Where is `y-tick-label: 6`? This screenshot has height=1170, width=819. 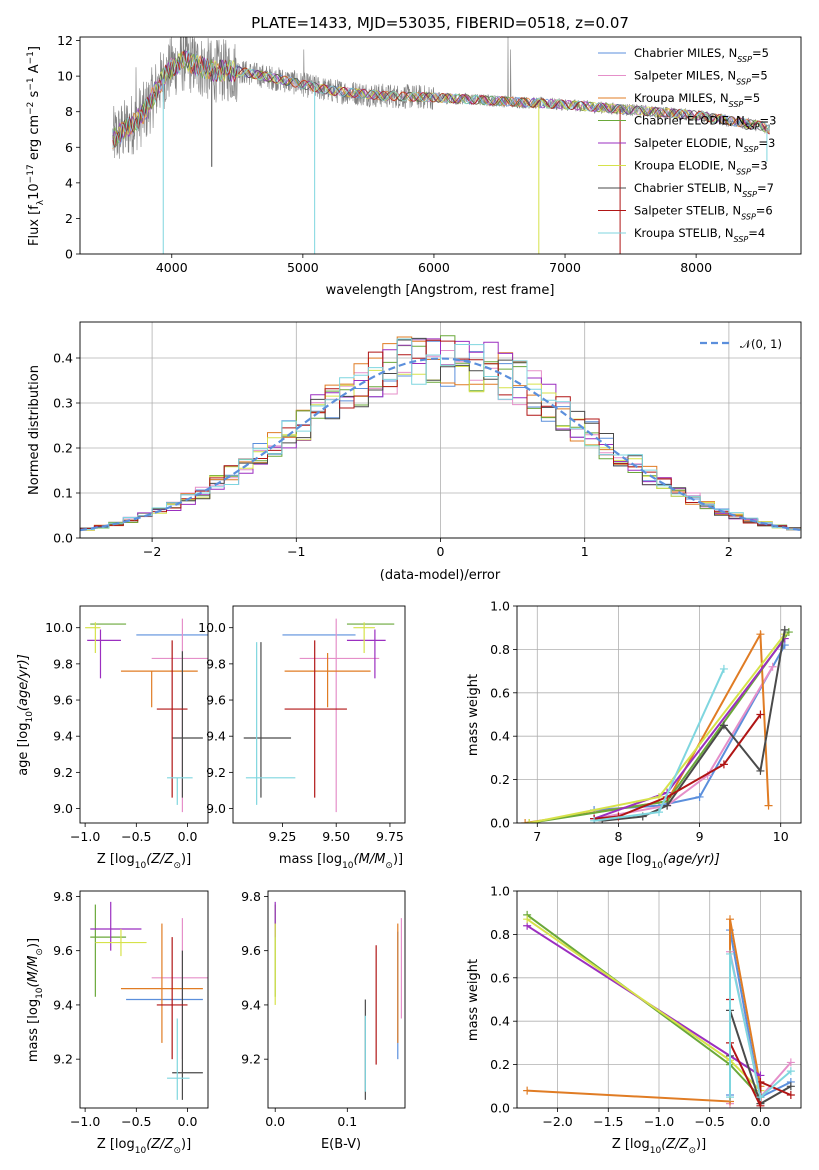 y-tick-label: 6 is located at coordinates (69, 147).